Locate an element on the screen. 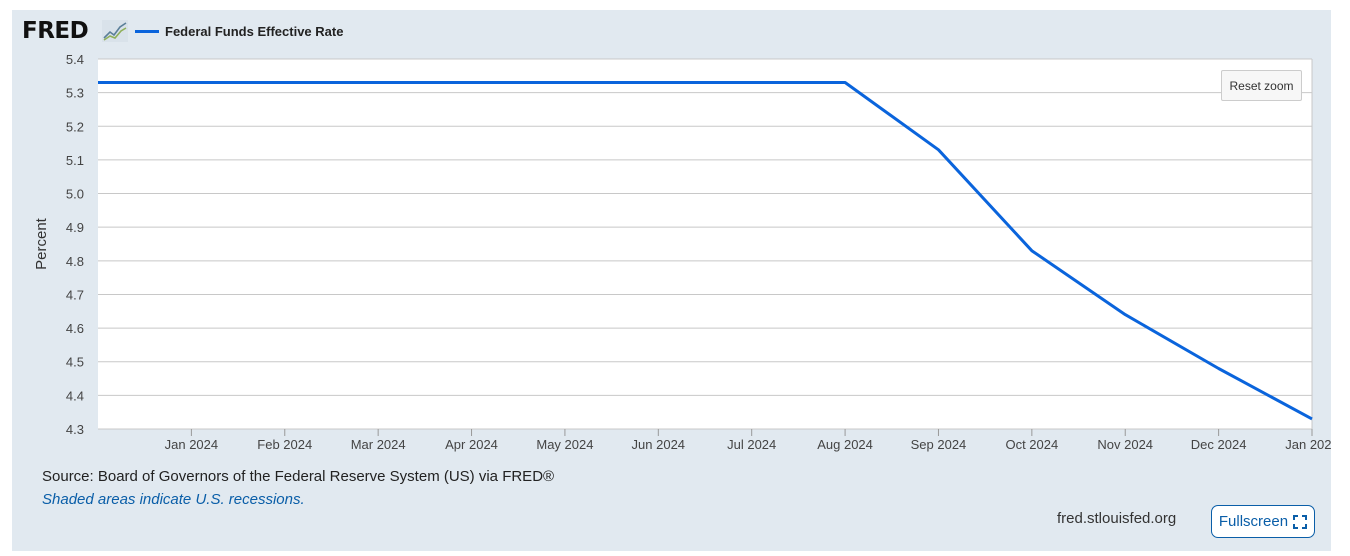 The width and height of the screenshot is (1350, 556). x-tick-label: Jun 2024 is located at coordinates (659, 444).